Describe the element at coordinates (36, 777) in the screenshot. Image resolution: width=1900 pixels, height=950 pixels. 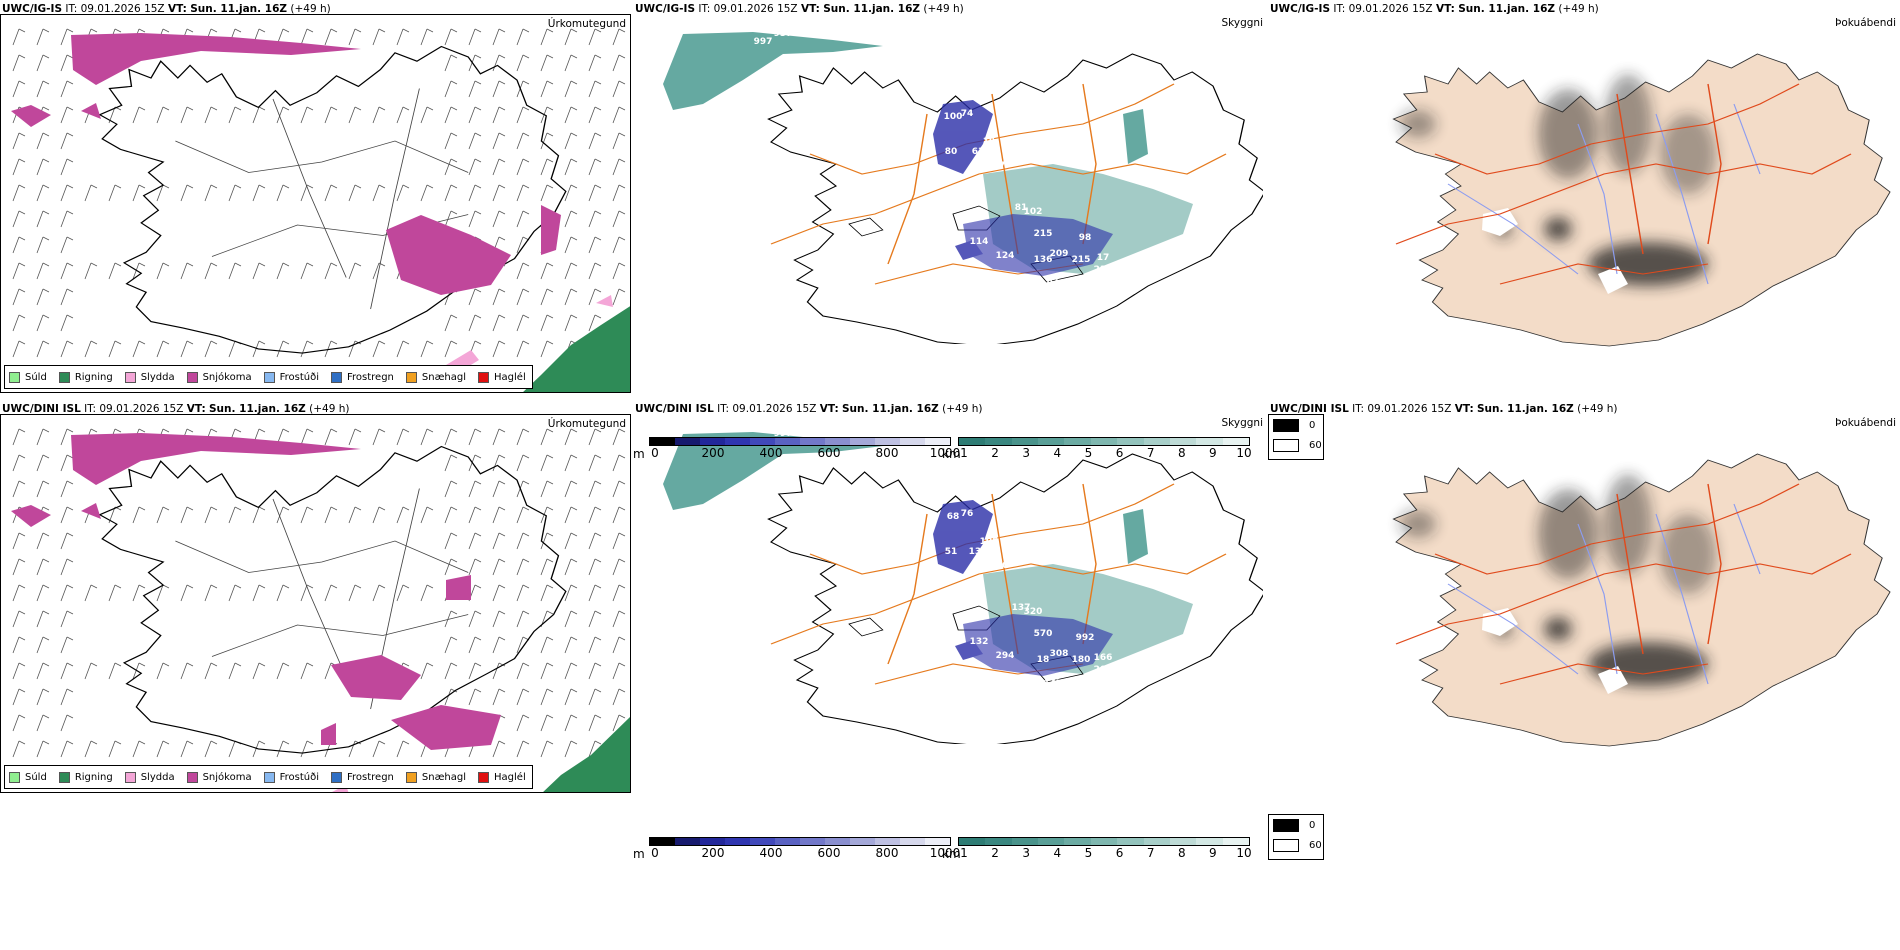
I see `legend-label: Súld` at that location.